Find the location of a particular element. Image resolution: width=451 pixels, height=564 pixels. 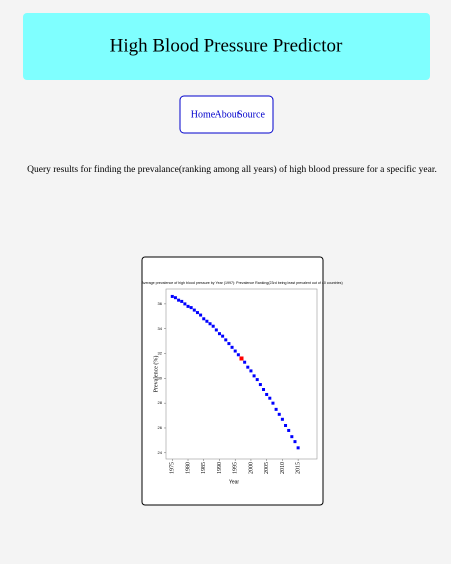

x-tick-label: 2015 is located at coordinates (299, 468).